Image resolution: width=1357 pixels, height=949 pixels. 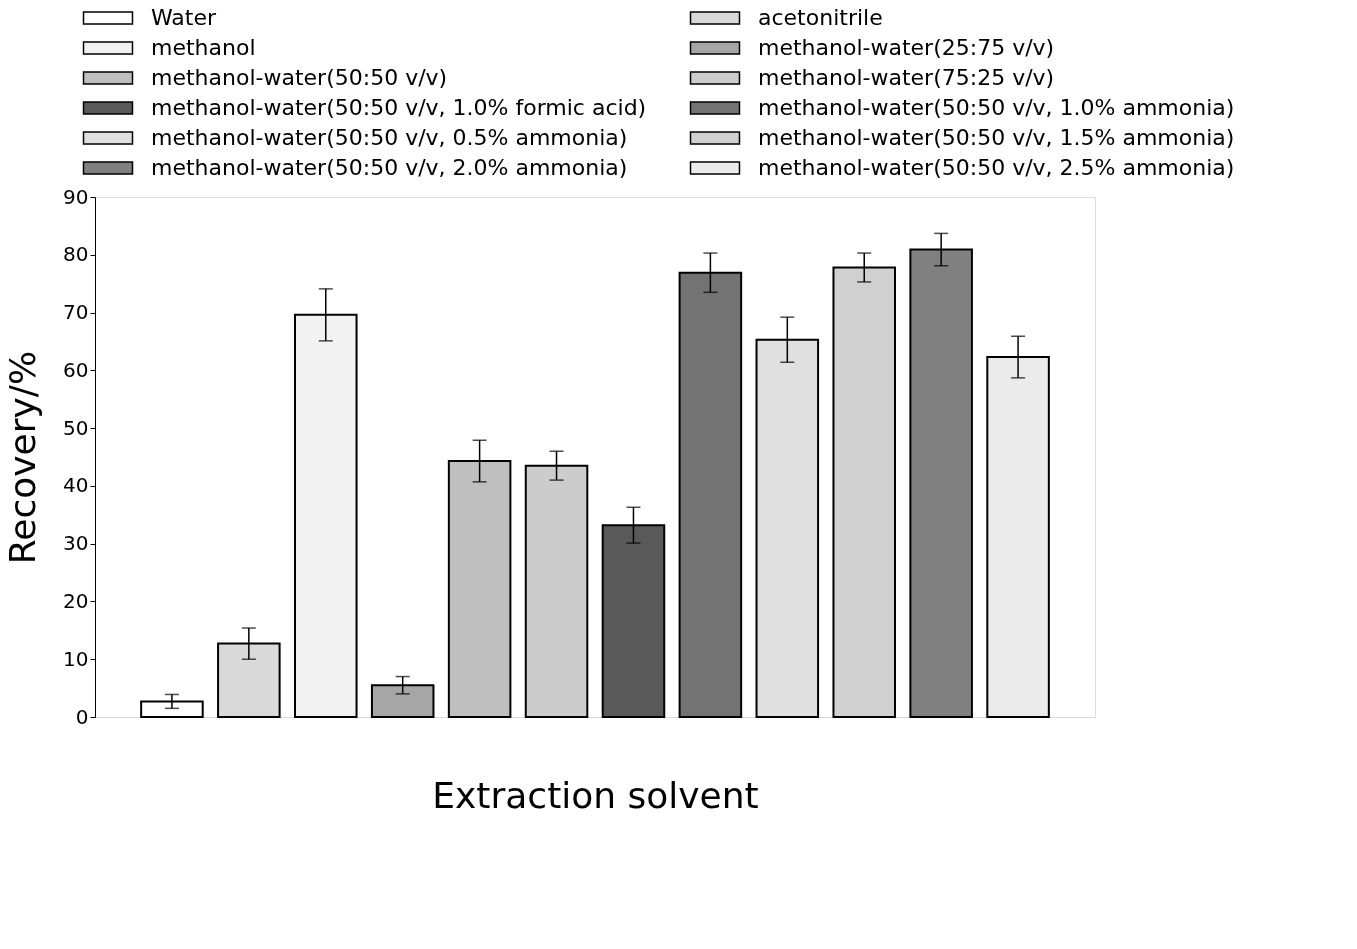 I want to click on y-tick-label: 60, so click(x=76, y=369).